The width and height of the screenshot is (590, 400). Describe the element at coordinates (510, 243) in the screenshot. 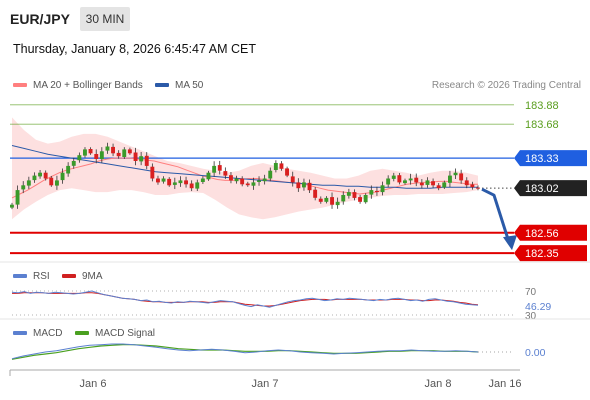

I see `forecast-arrowhead` at that location.